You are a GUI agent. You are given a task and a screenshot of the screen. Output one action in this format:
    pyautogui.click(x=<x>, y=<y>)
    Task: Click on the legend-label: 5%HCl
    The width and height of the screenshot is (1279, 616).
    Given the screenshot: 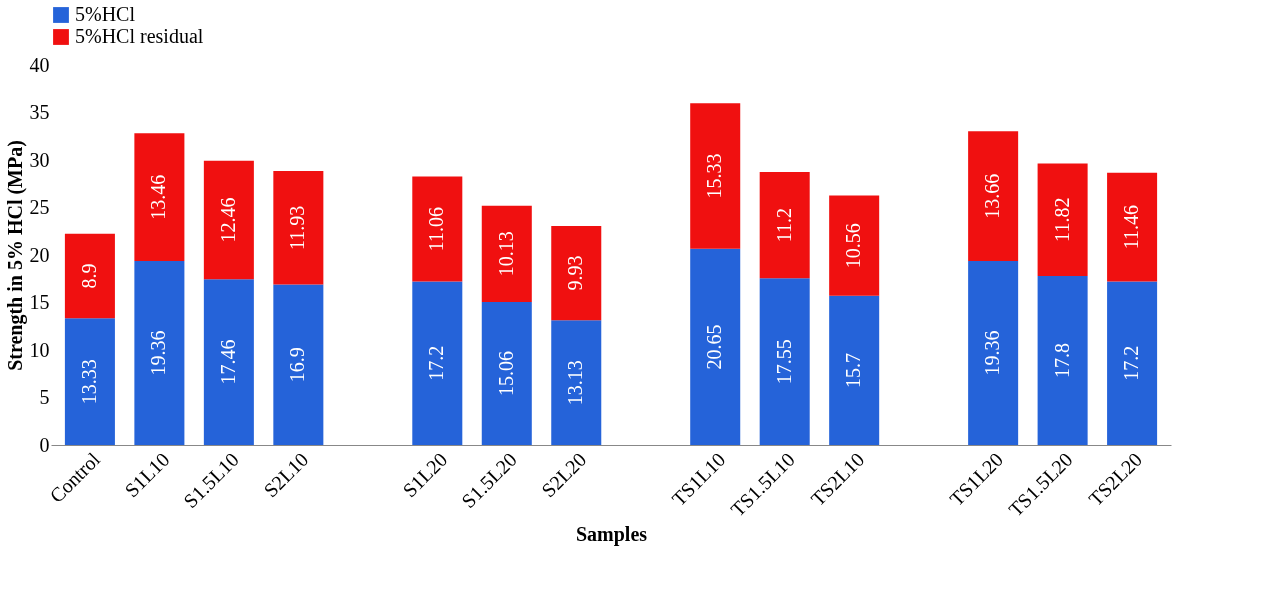 What is the action you would take?
    pyautogui.click(x=105, y=14)
    